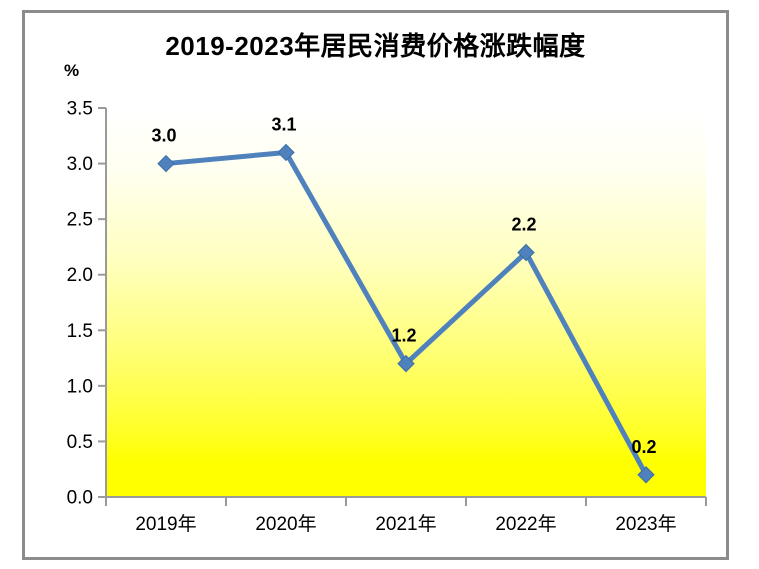 Image resolution: width=759 pixels, height=569 pixels. Describe the element at coordinates (80, 275) in the screenshot. I see `y-tick-label: 2.0` at that location.